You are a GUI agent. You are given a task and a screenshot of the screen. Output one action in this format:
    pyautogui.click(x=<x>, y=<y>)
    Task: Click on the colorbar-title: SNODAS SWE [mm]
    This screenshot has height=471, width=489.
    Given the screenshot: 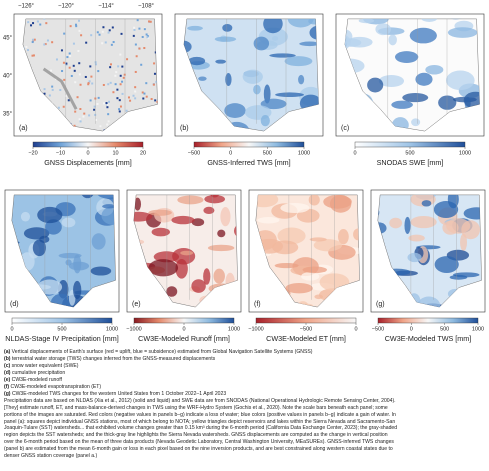 What is the action you would take?
    pyautogui.click(x=410, y=162)
    